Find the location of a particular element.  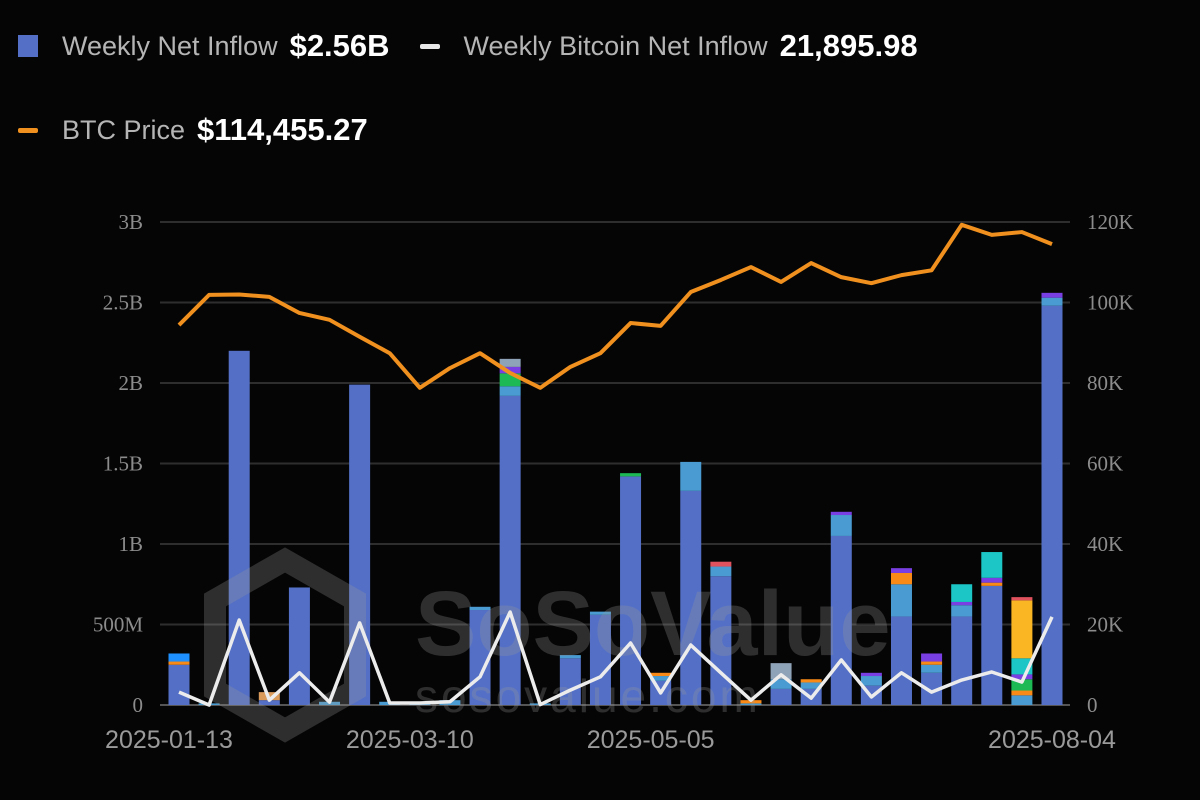

x-tick-label: 2025-05-05 is located at coordinates (651, 740).